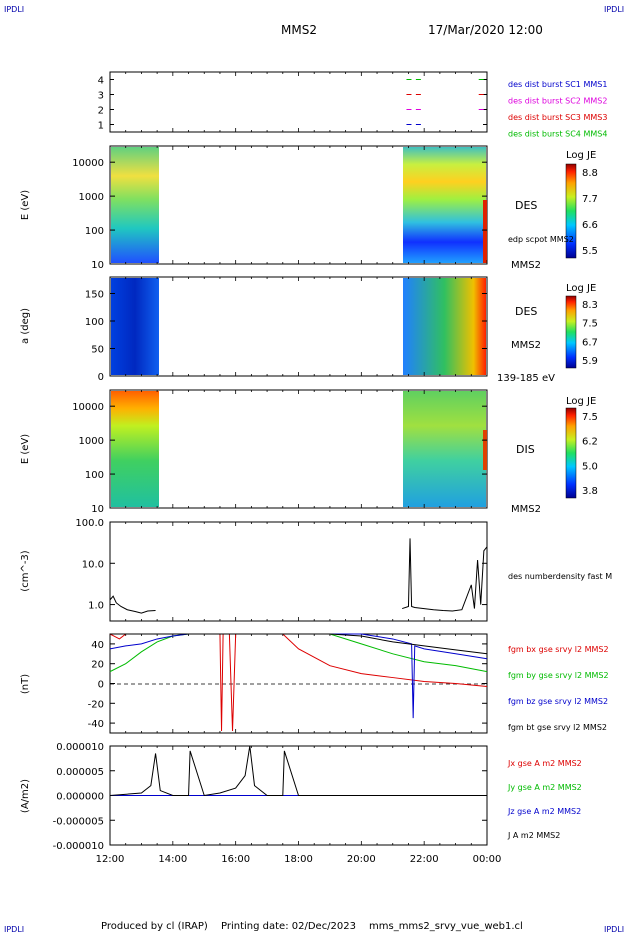  I want to click on panel-label-des-energy: DES, so click(526, 205).